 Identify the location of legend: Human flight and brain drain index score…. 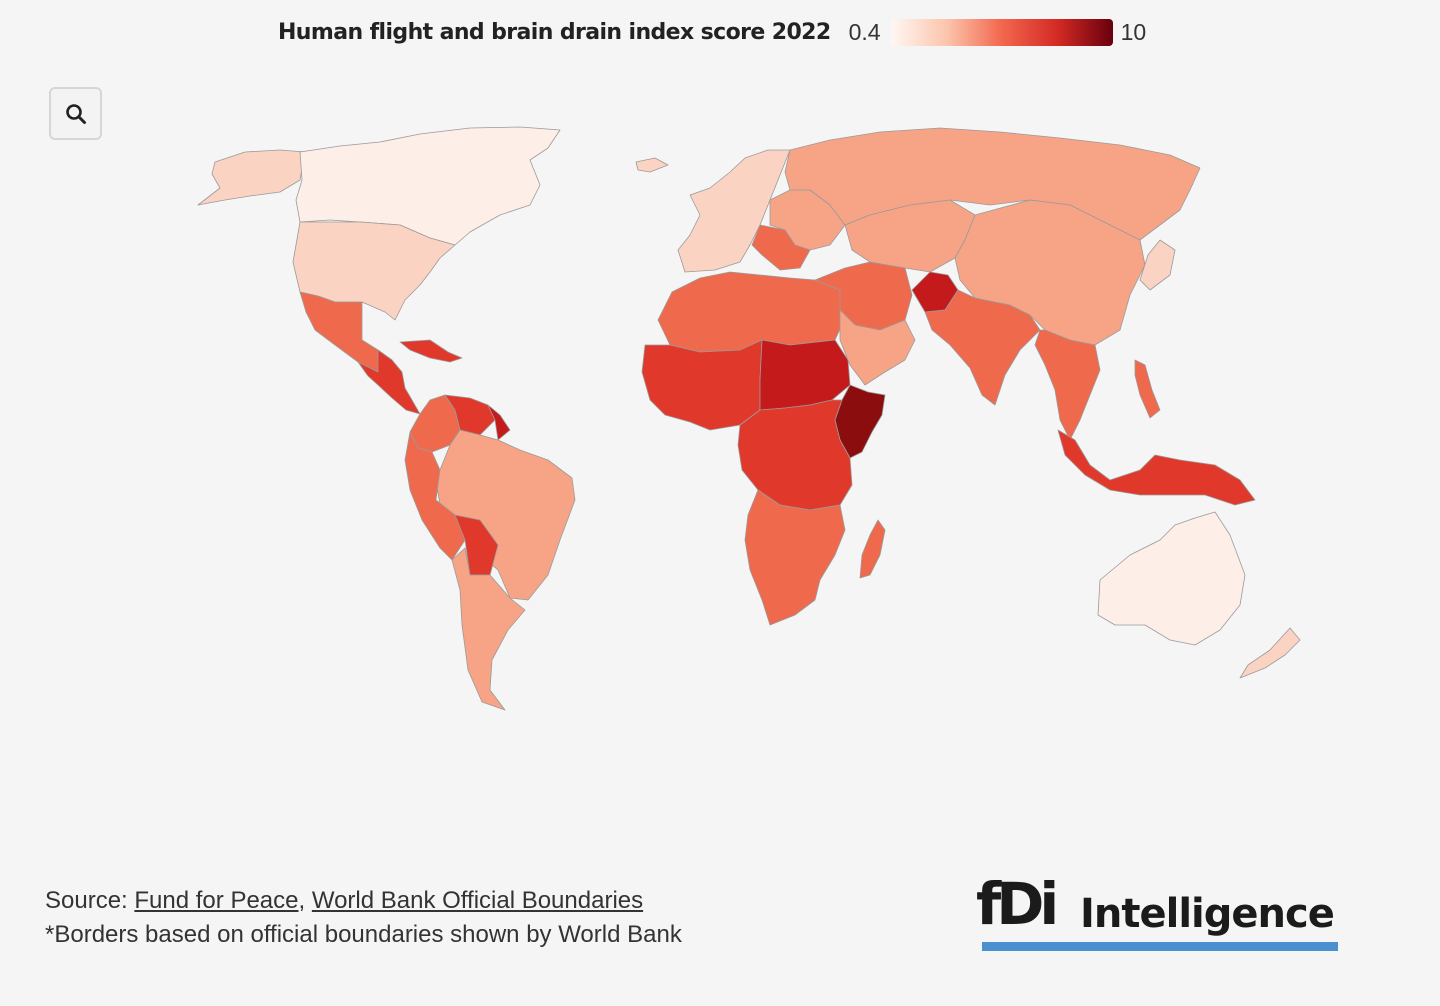
(712, 32).